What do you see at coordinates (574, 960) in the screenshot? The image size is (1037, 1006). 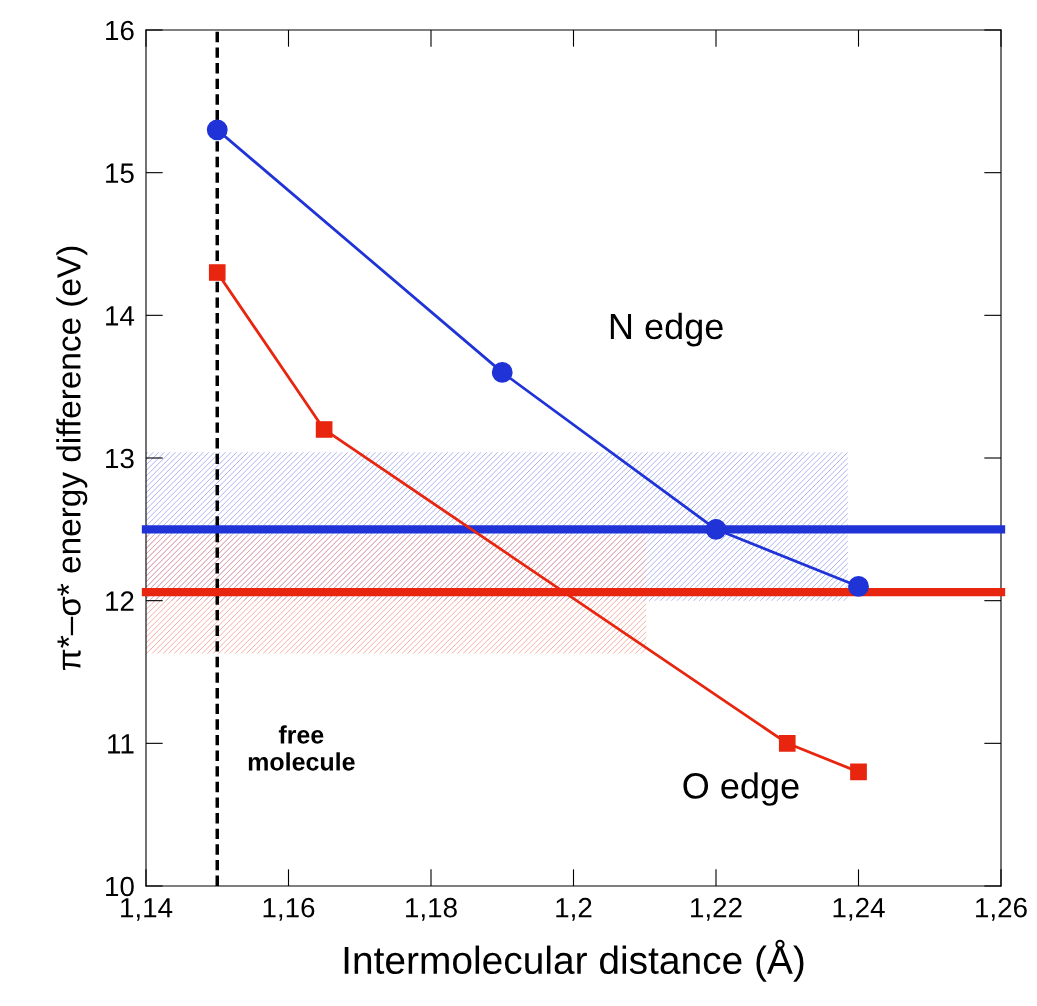 I see `x-axis-title: Intermolecular distance (Å)` at bounding box center [574, 960].